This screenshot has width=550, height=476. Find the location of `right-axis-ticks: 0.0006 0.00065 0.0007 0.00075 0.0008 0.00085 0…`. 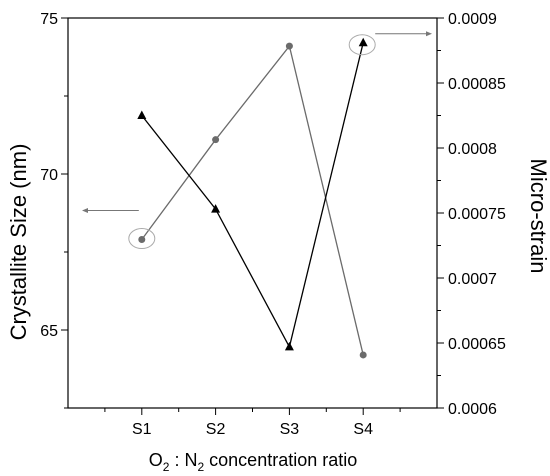

right-axis-ticks: 0.0006 0.00065 0.0007 0.00075 0.0008 0.00085 0… is located at coordinates (471, 214).